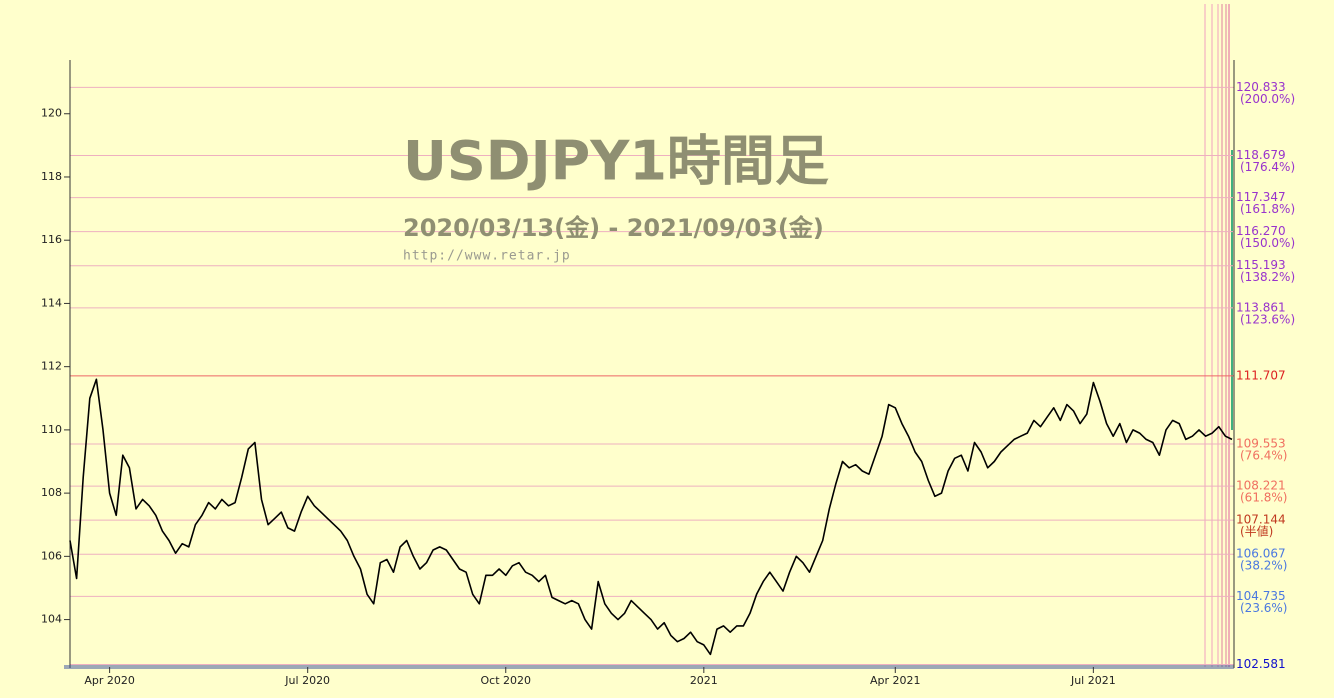  What do you see at coordinates (1261, 664) in the screenshot?
I see `level-label: 102.581` at bounding box center [1261, 664].